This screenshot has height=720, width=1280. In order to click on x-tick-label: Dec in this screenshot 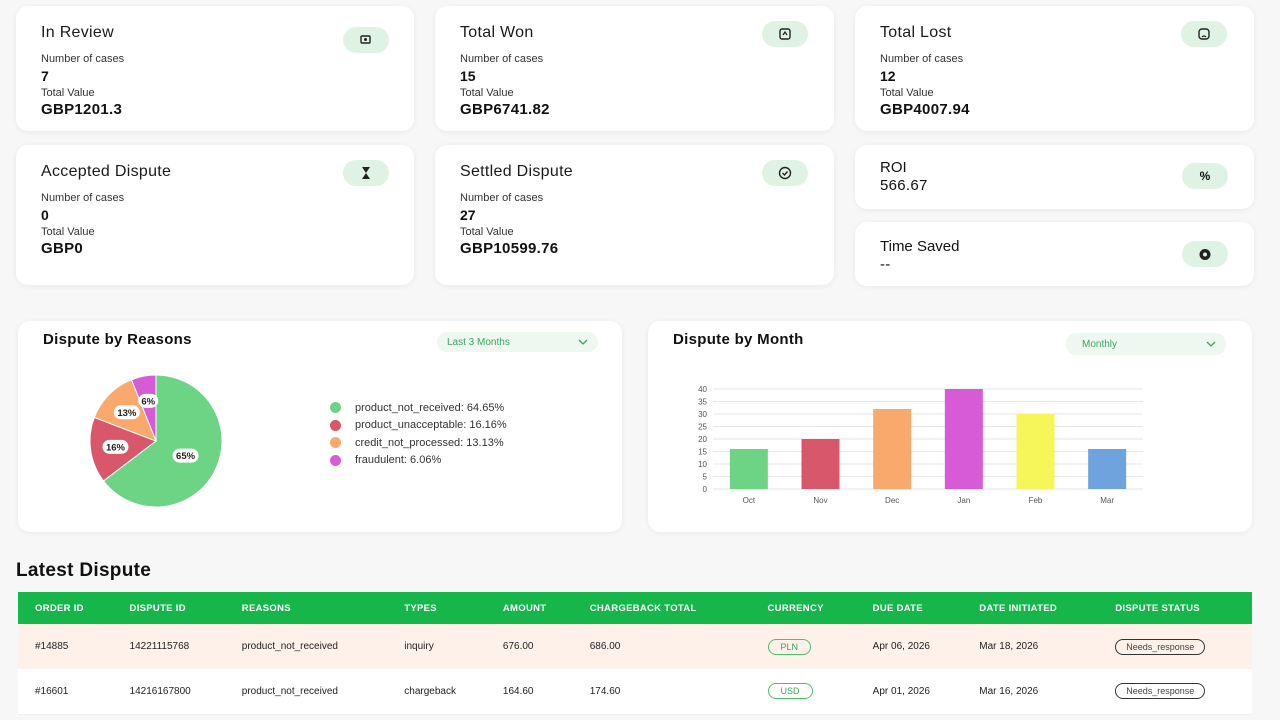, I will do `click(892, 500)`.